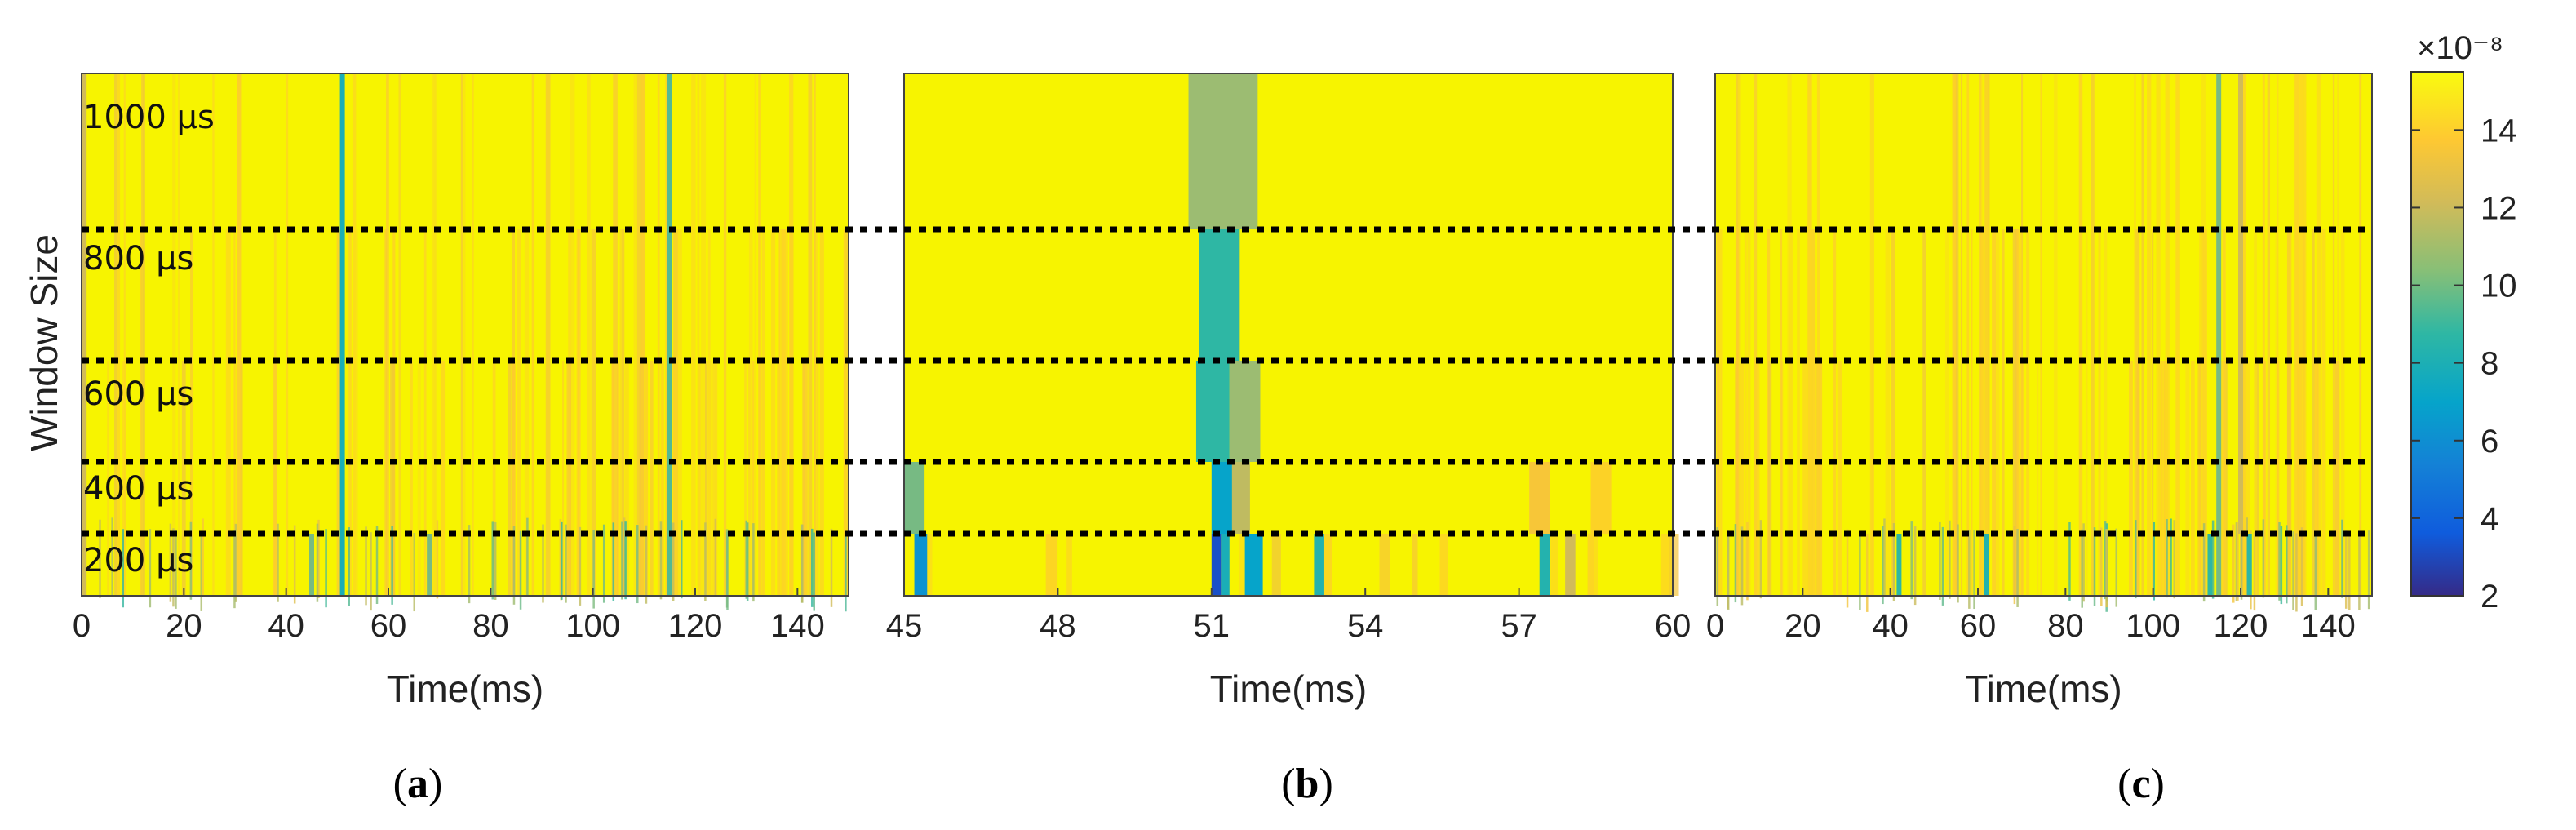 This screenshot has height=830, width=2576. I want to click on colorbar-tick-label: 4, so click(2489, 519).